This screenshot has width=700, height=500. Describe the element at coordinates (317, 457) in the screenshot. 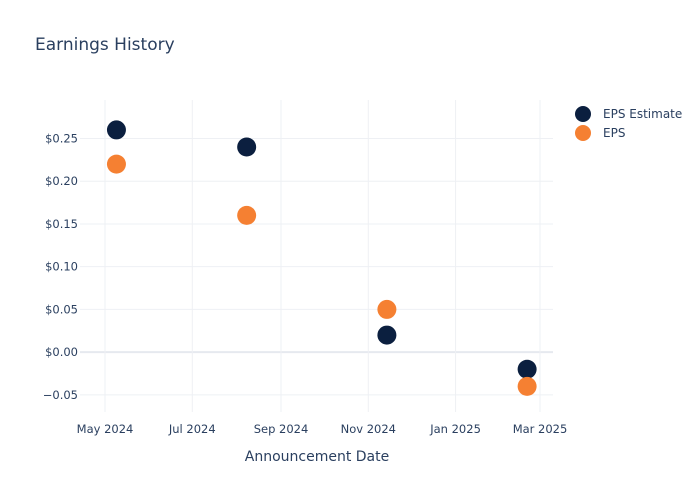

I see `x-axis-title: Announcement Date` at that location.